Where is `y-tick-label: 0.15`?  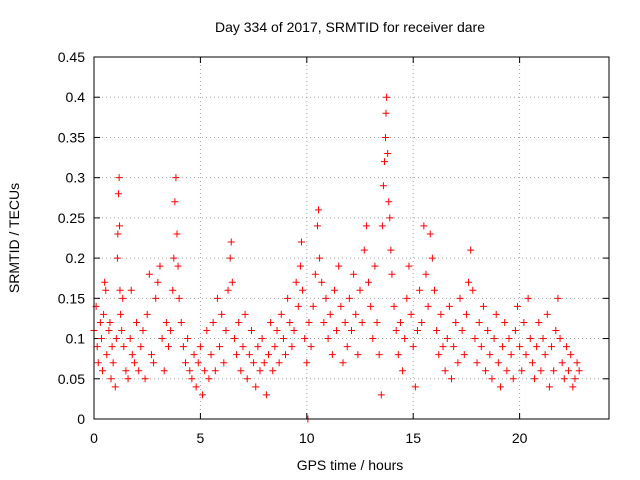 y-tick-label: 0.15 is located at coordinates (71, 298).